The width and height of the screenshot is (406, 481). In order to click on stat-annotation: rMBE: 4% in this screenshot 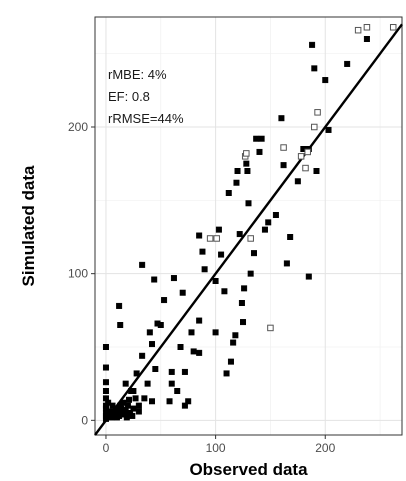, I will do `click(137, 74)`.